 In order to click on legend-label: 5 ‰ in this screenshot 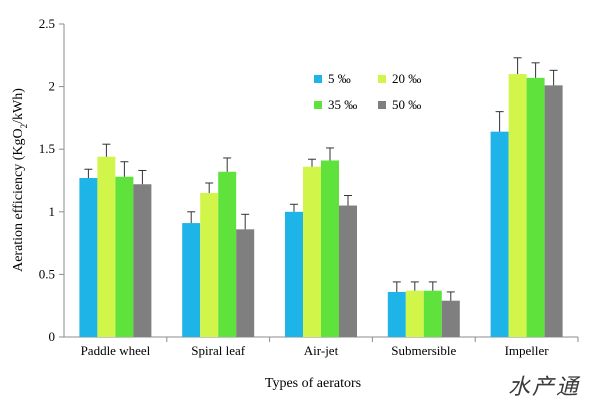, I will do `click(339, 78)`.